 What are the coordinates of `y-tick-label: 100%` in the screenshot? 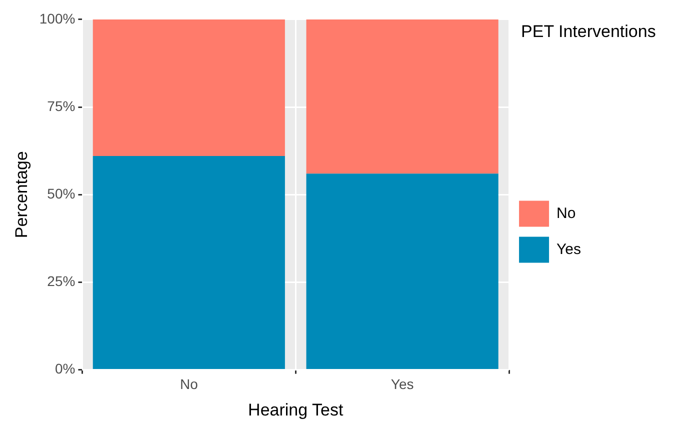 It's located at (57, 18).